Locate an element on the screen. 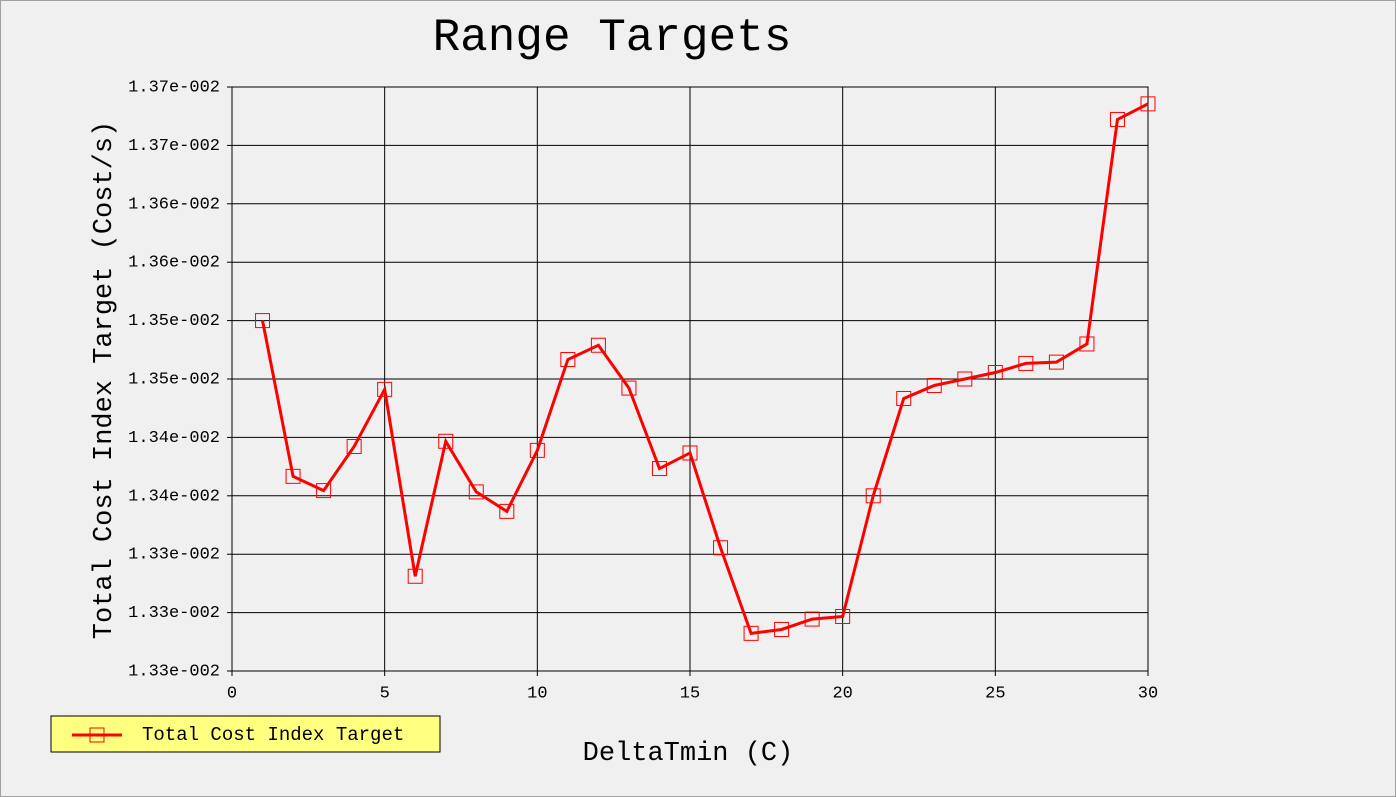 The image size is (1396, 797). x-tick-label: 25 is located at coordinates (995, 693).